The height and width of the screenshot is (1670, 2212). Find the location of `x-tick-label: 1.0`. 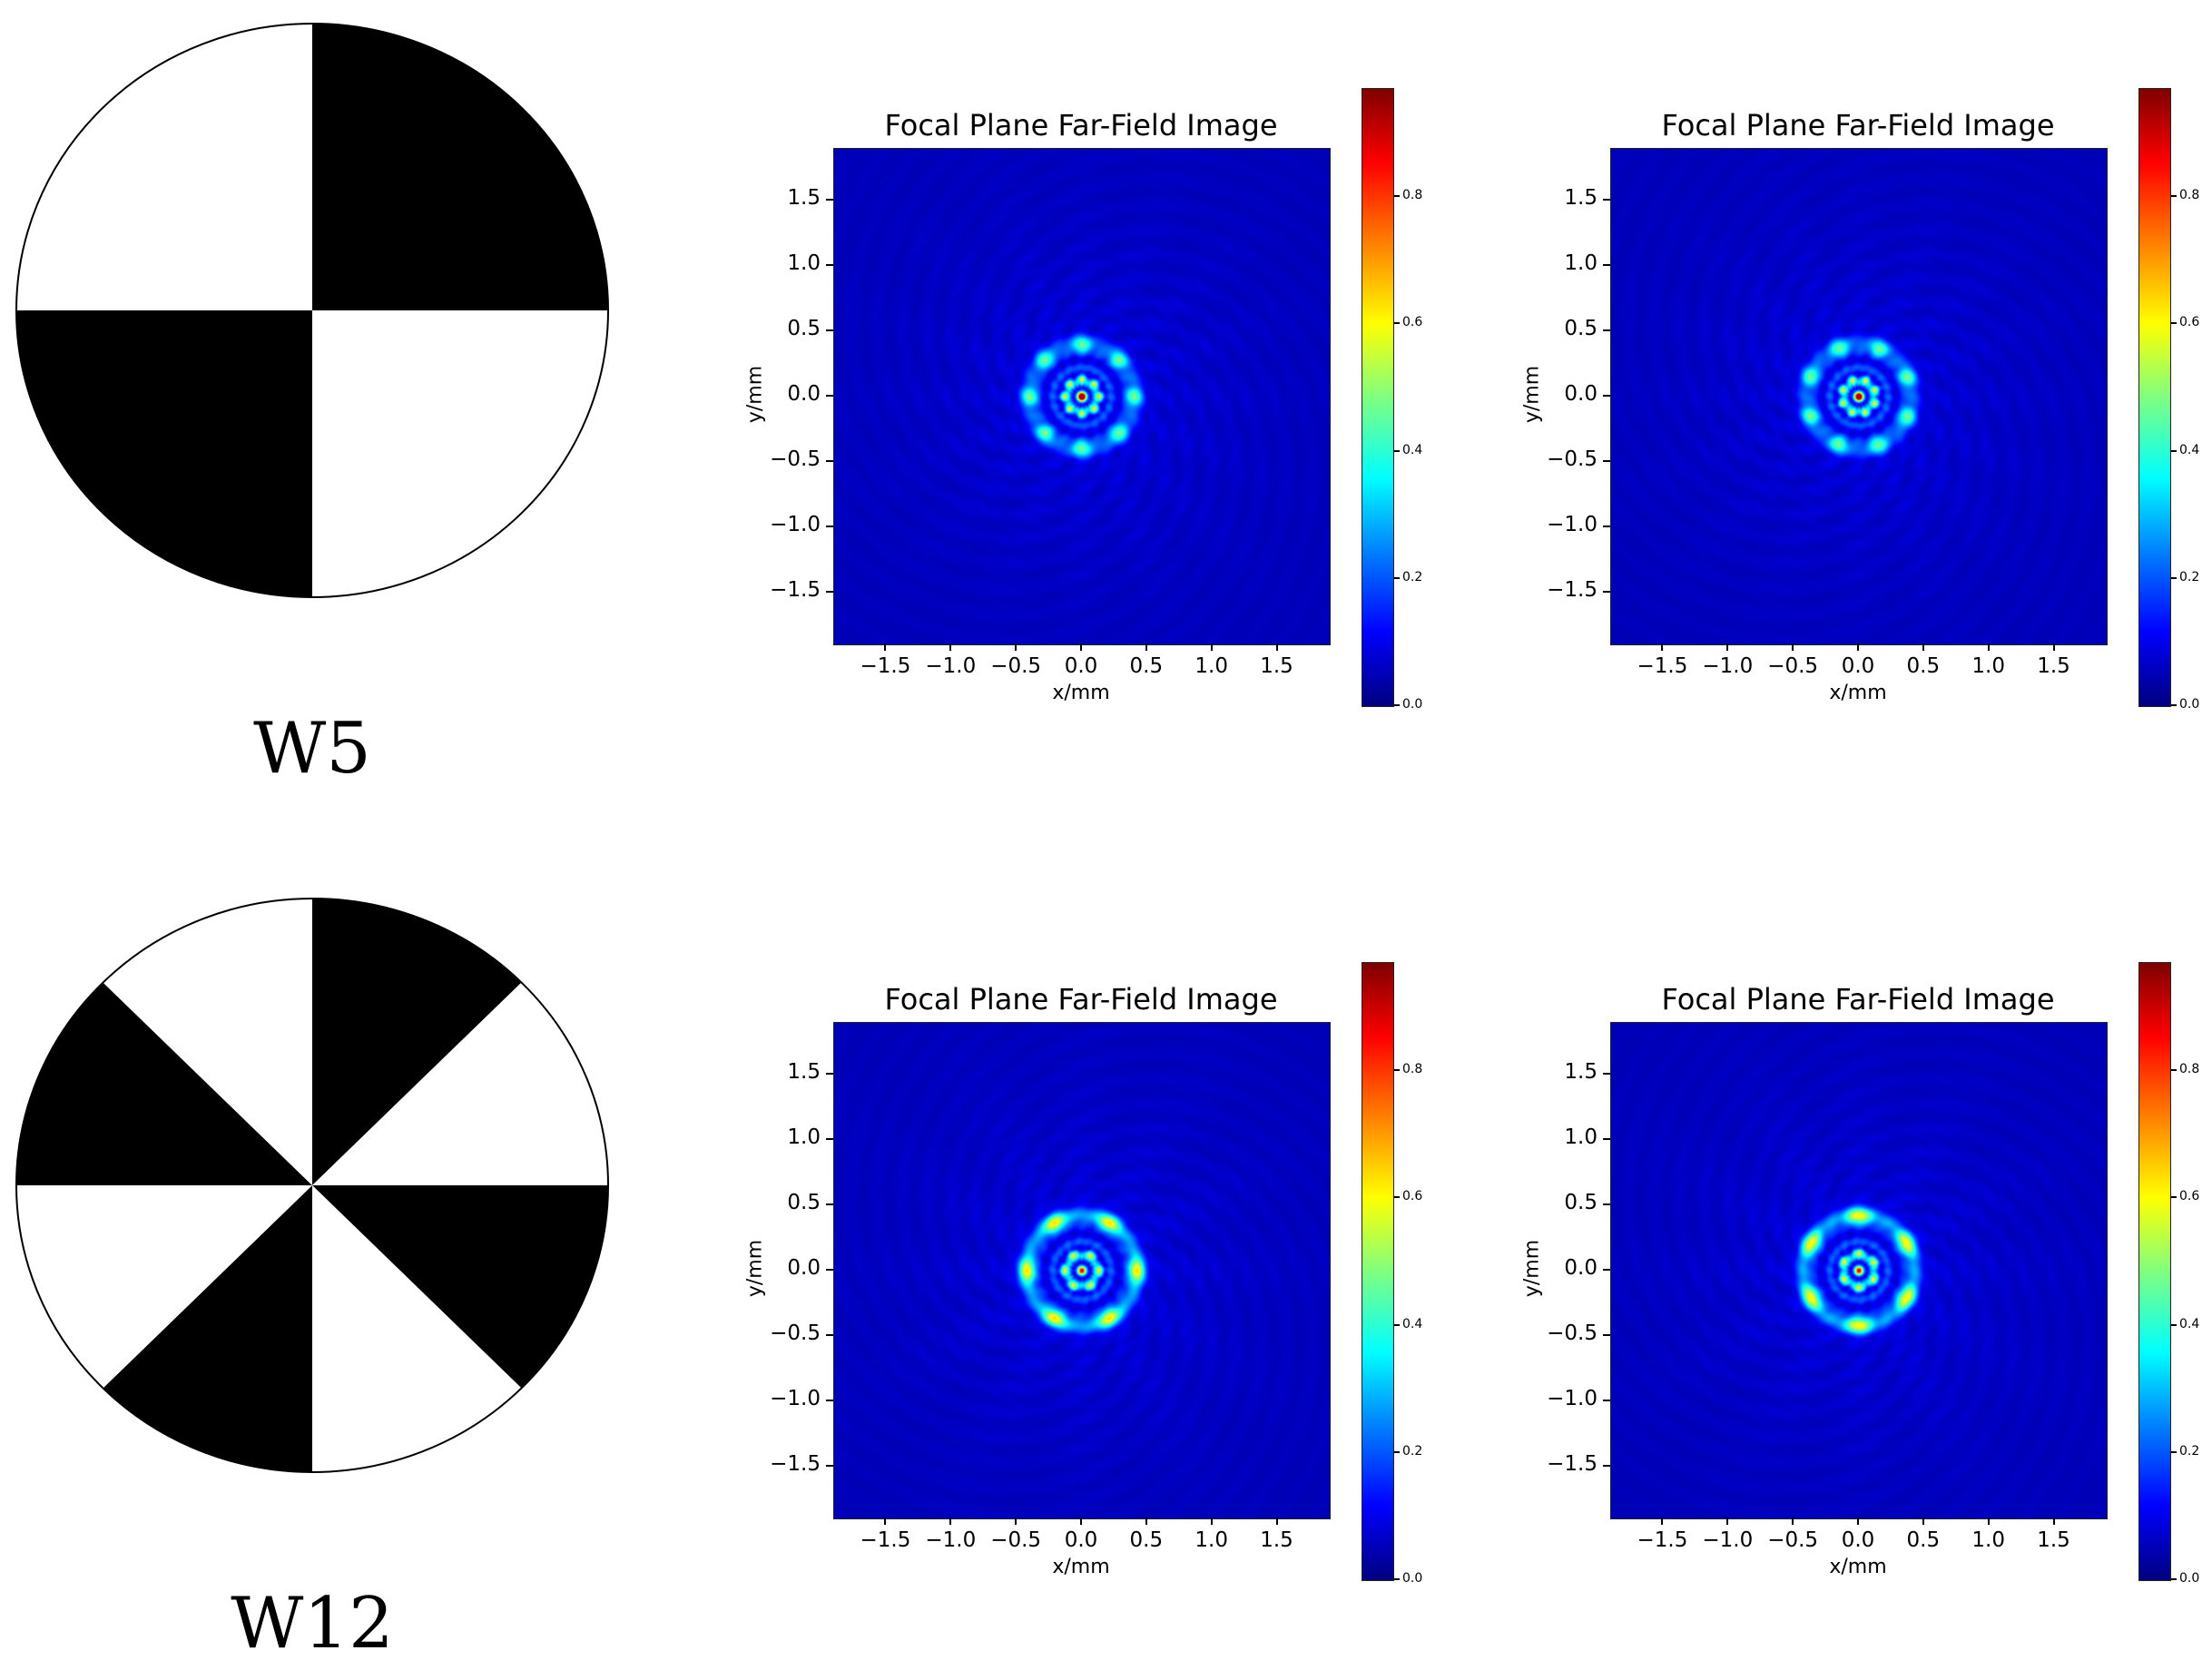

x-tick-label: 1.0 is located at coordinates (1211, 1540).